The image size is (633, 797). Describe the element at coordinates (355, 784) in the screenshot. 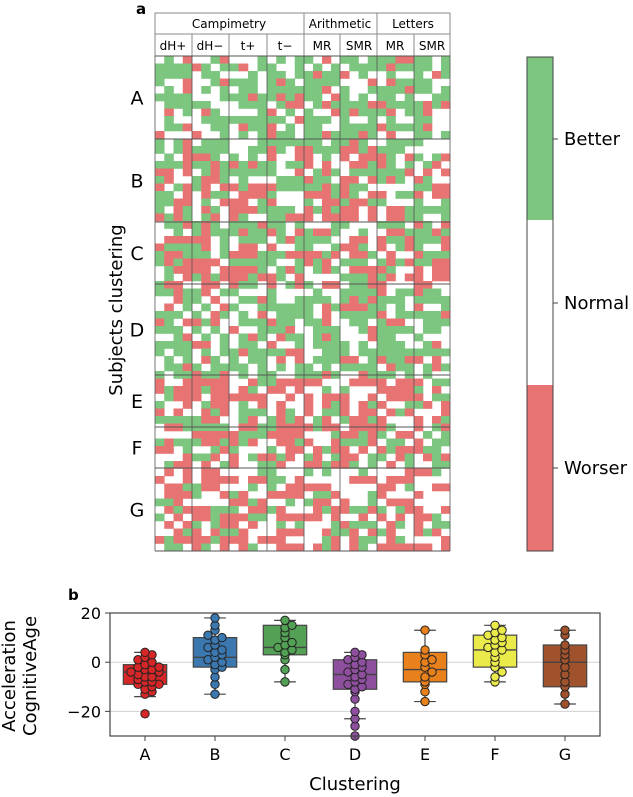

I see `boxplot-x-label: Clustering` at that location.